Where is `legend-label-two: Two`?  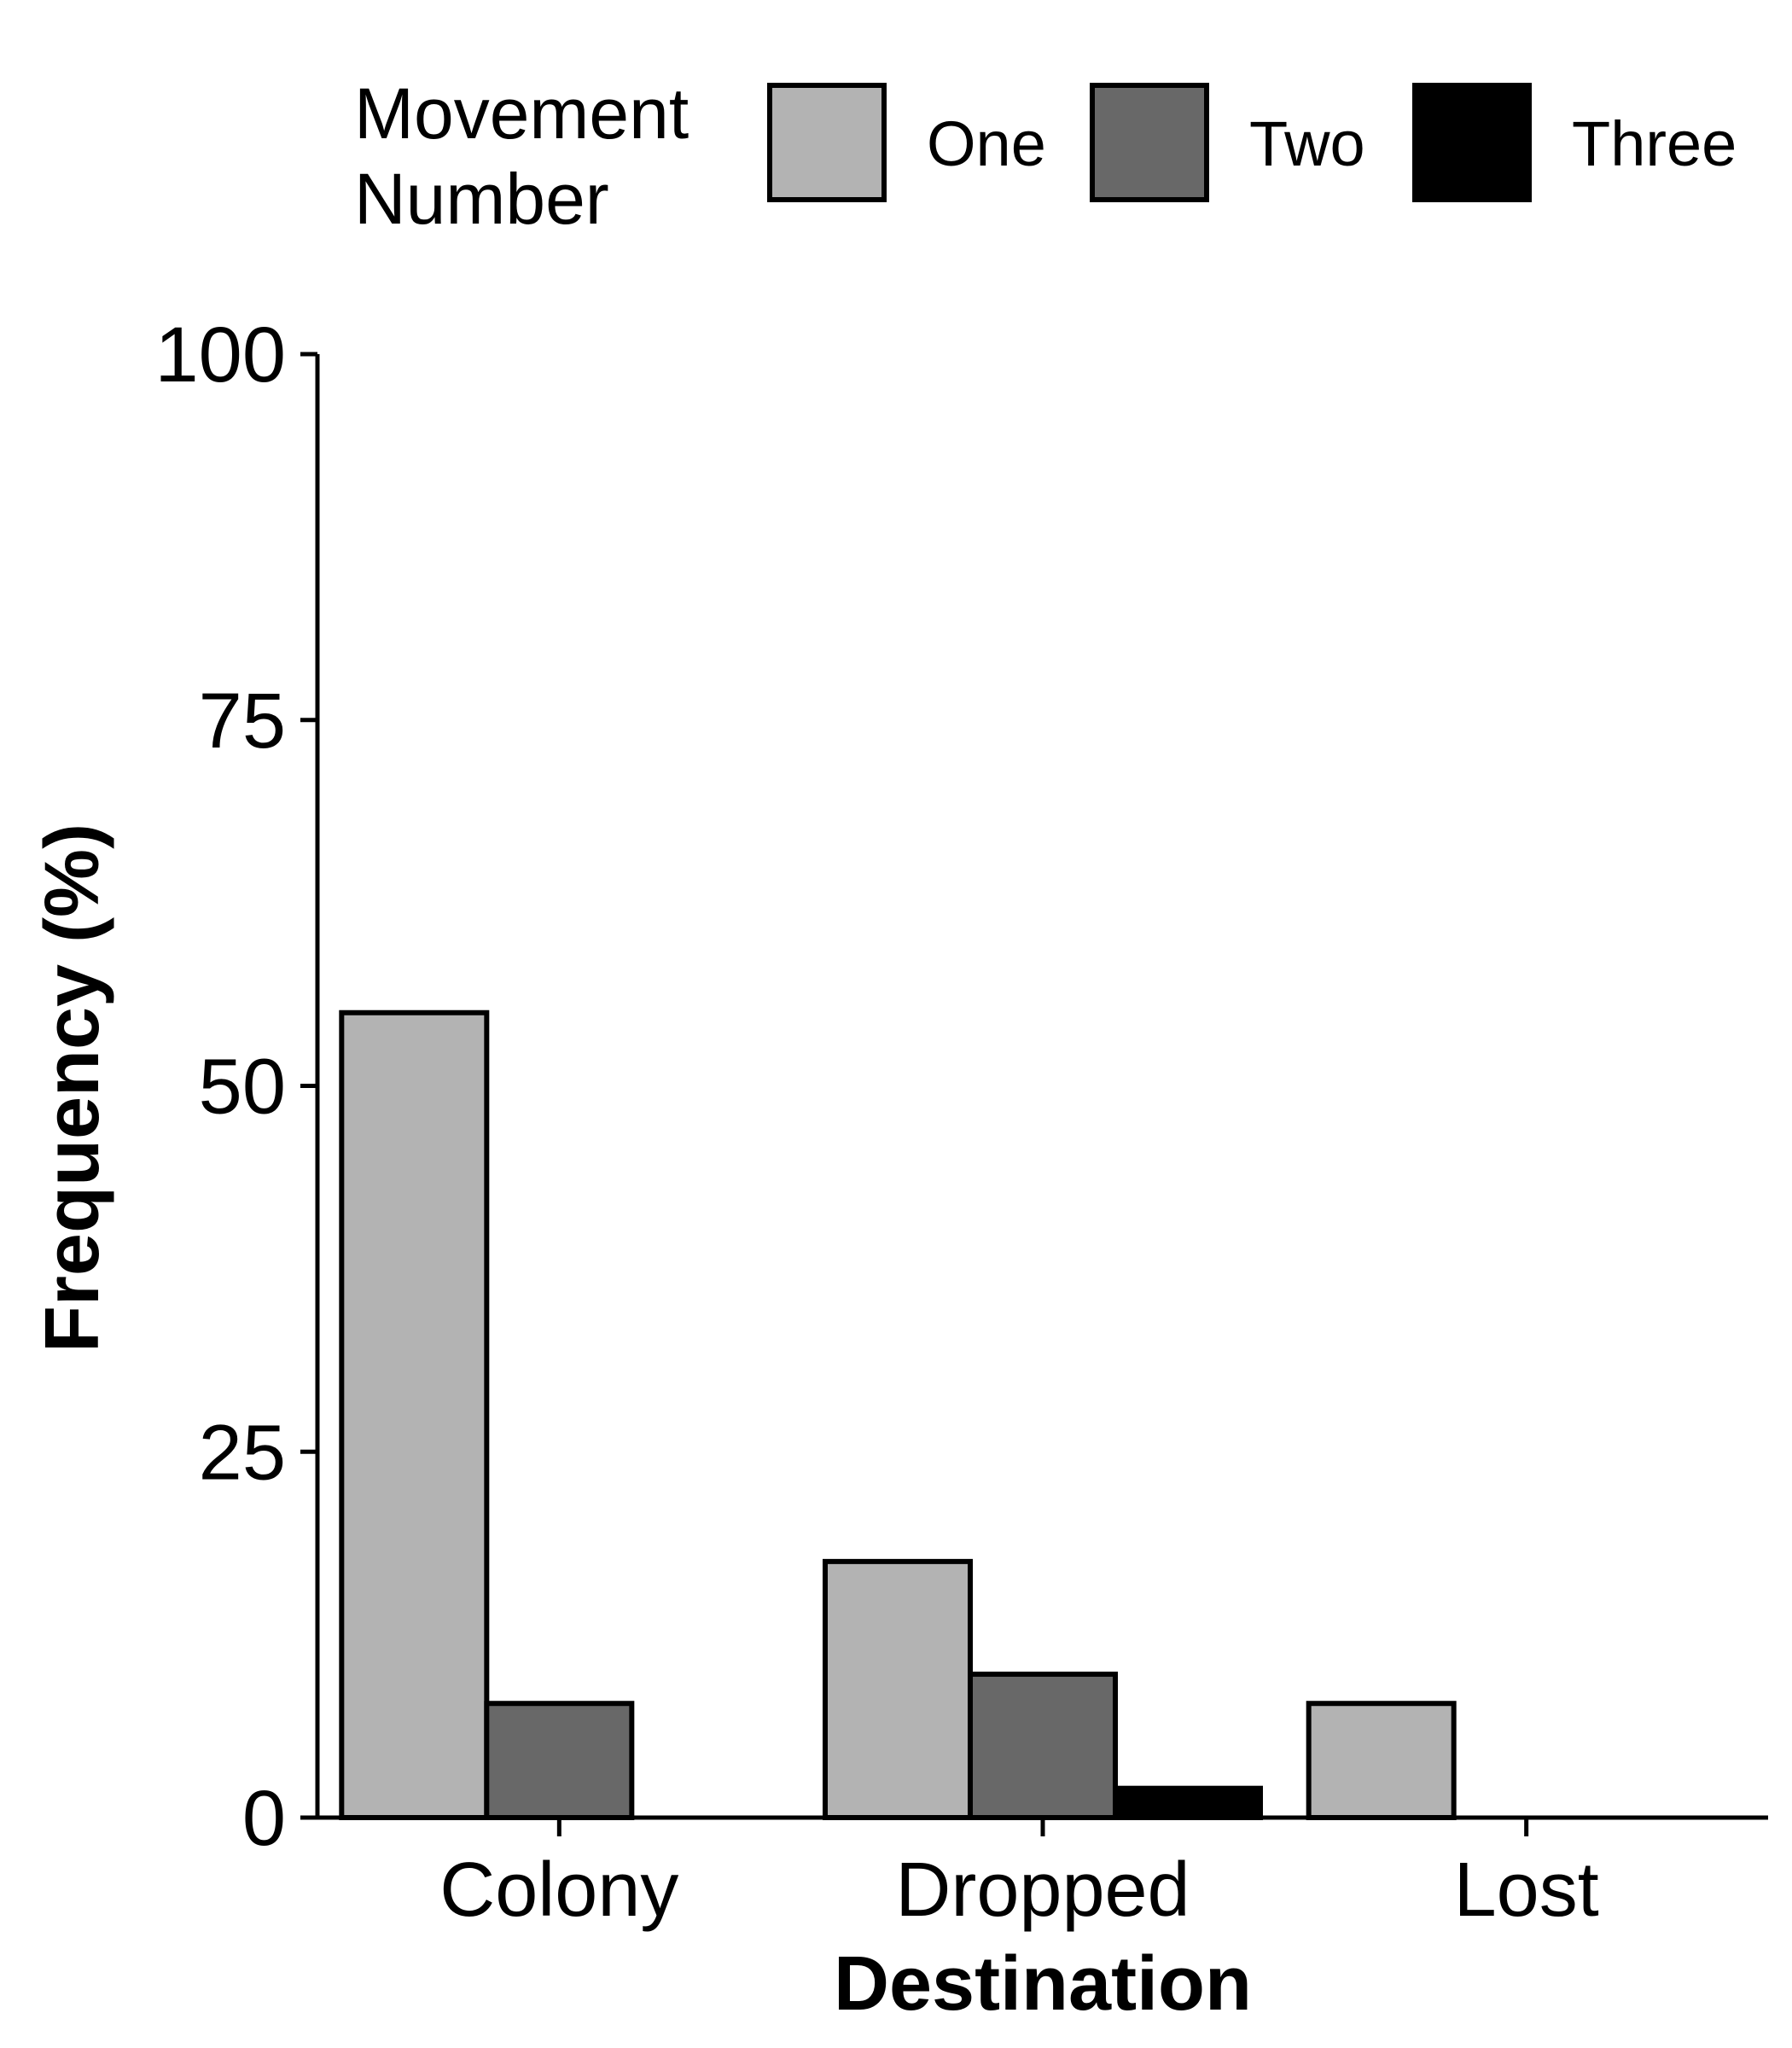
legend-label-two: Two is located at coordinates (1307, 143).